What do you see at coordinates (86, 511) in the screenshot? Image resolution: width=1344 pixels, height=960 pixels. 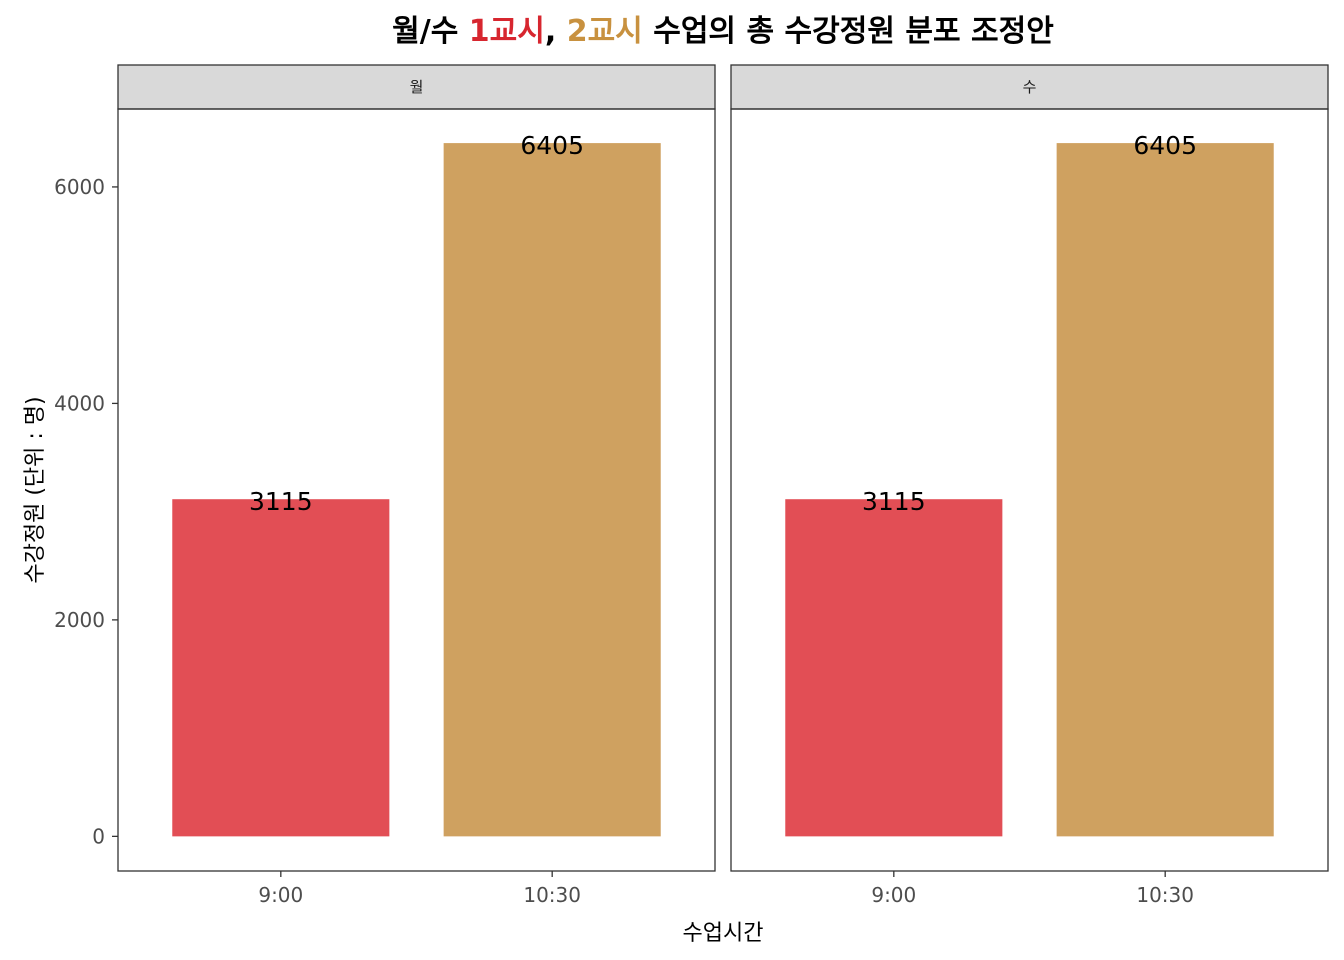 I see `y-axis: 0 2000 4000 6000` at bounding box center [86, 511].